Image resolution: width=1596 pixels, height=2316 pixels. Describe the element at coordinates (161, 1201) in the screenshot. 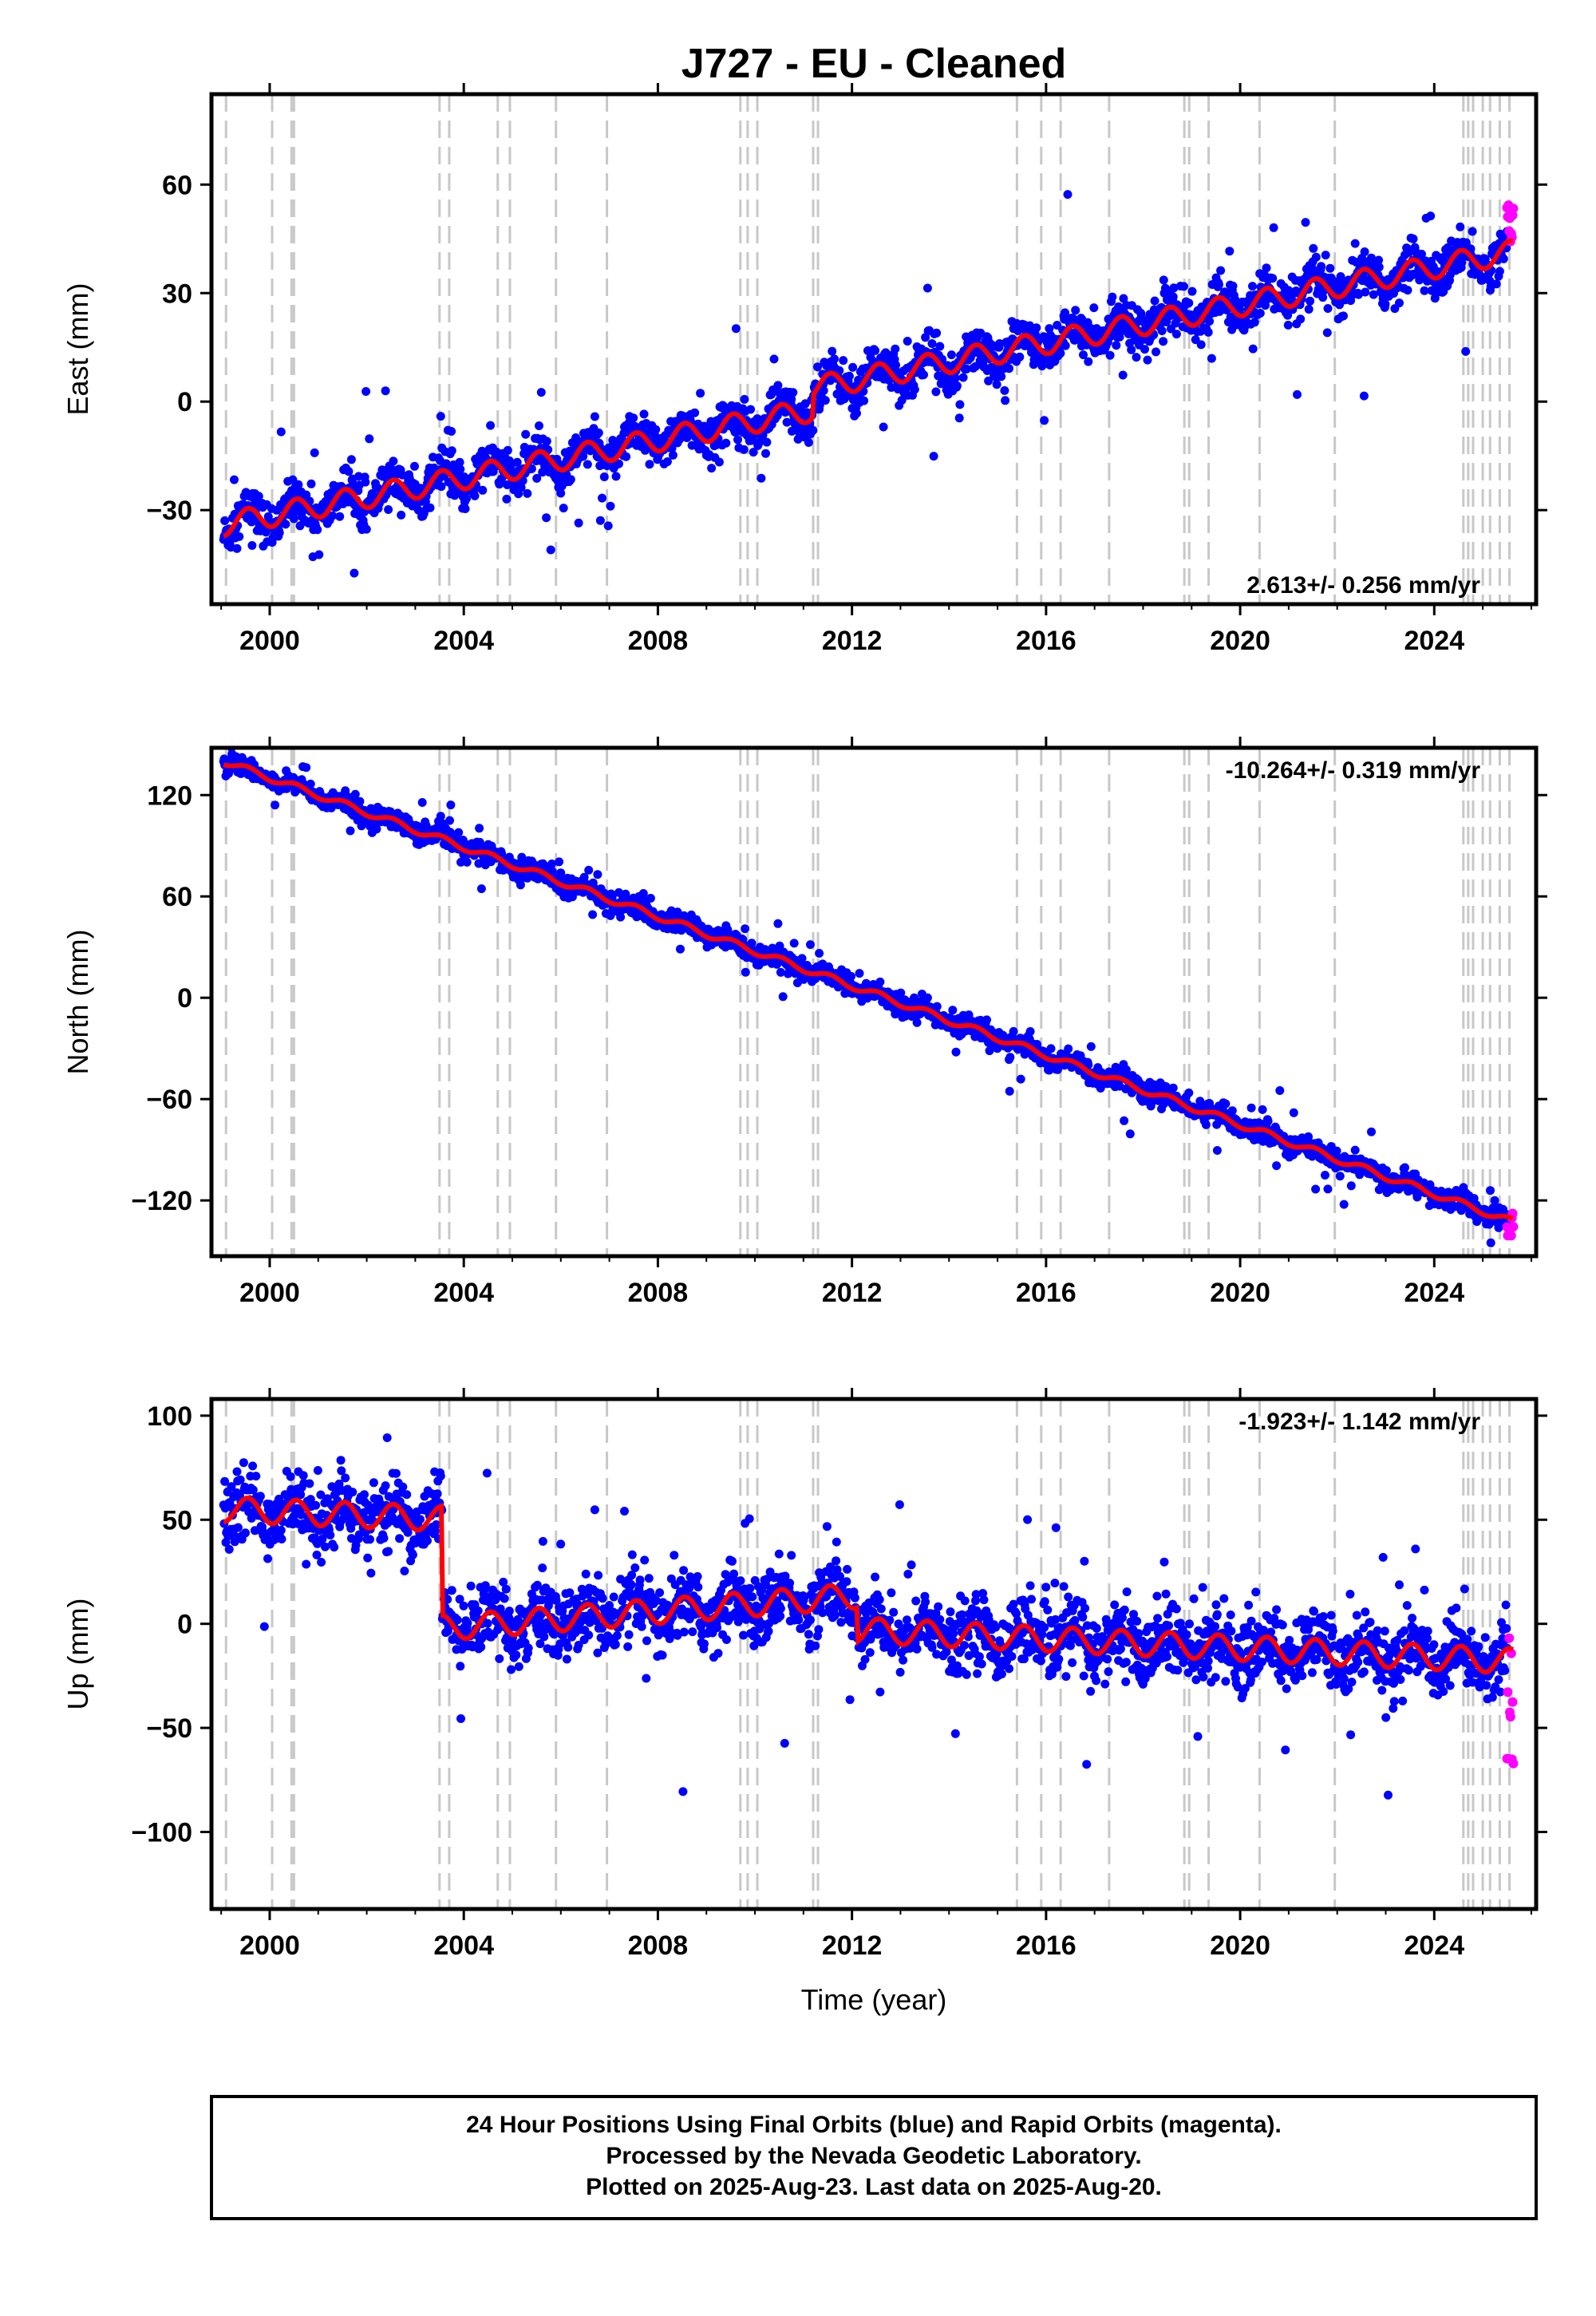

I see `y-tick-label: −120` at that location.